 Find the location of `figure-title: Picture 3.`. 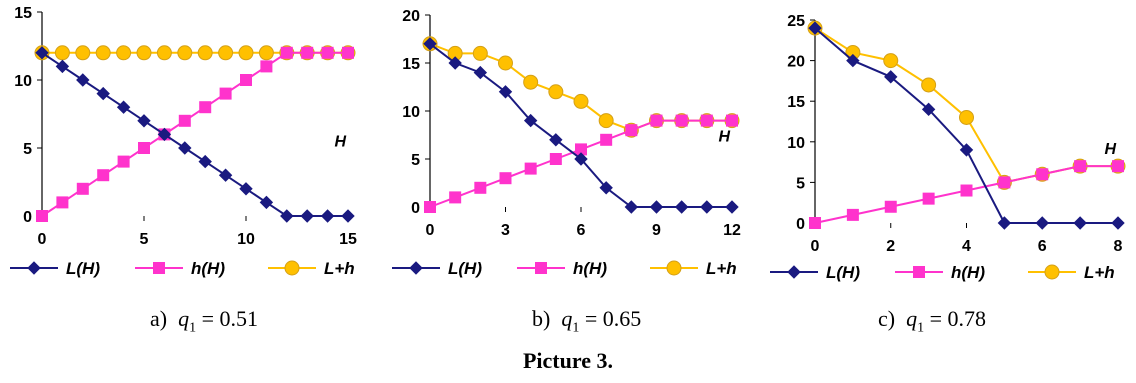

figure-title: Picture 3. is located at coordinates (567, 360).